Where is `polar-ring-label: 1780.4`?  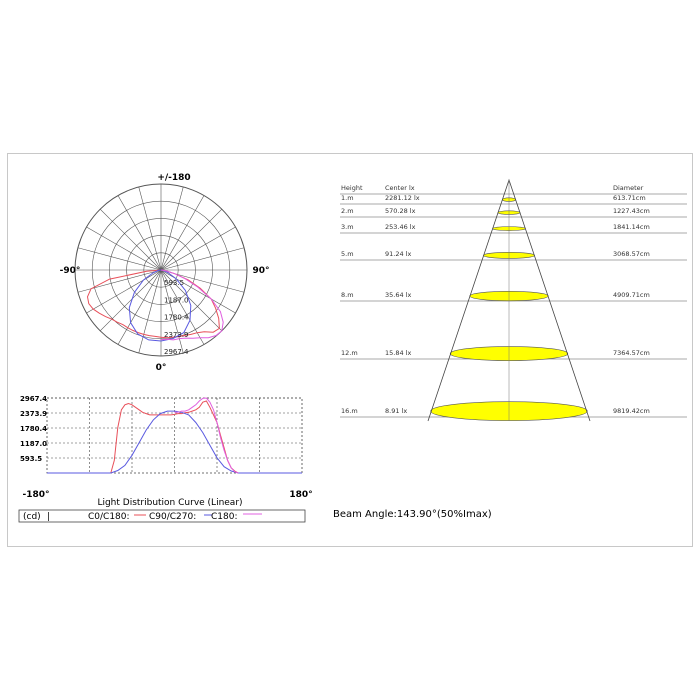
polar-ring-label: 1780.4 is located at coordinates (176, 318).